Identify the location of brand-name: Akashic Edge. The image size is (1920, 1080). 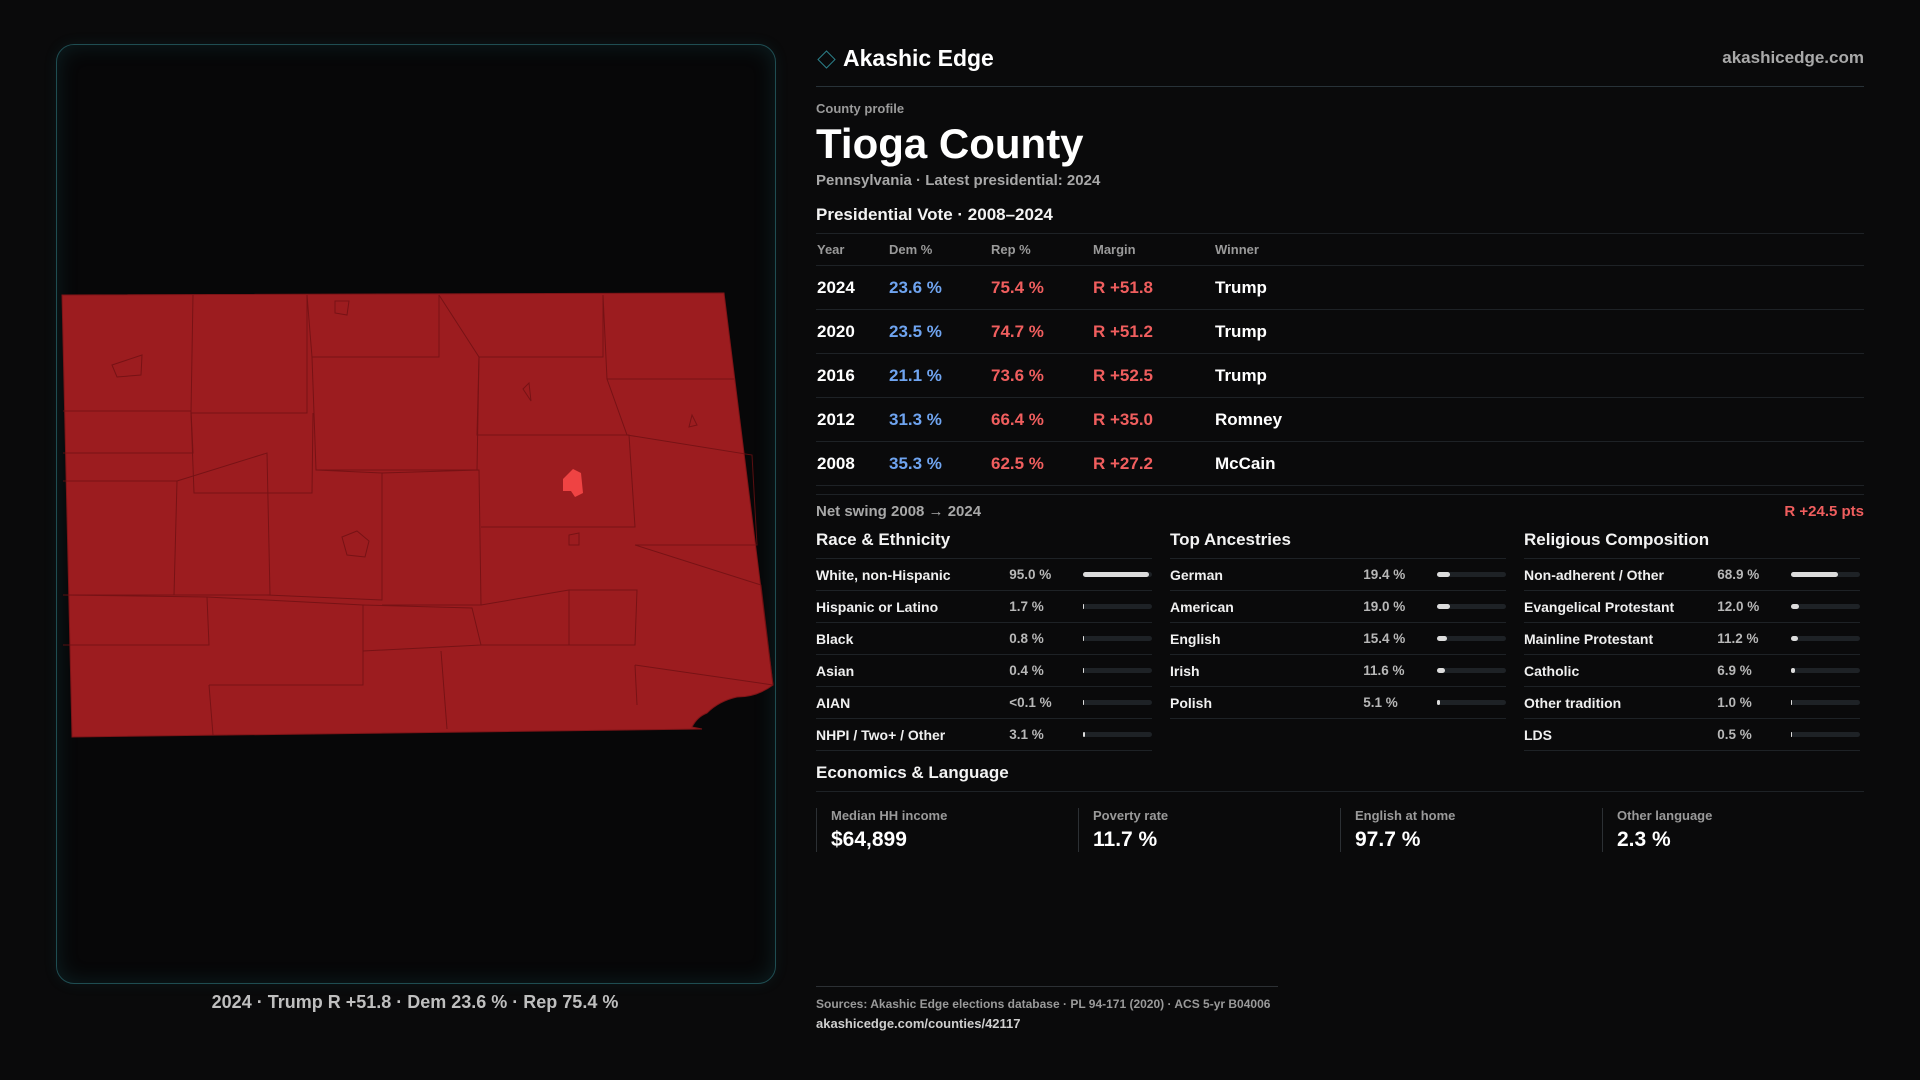
(918, 57).